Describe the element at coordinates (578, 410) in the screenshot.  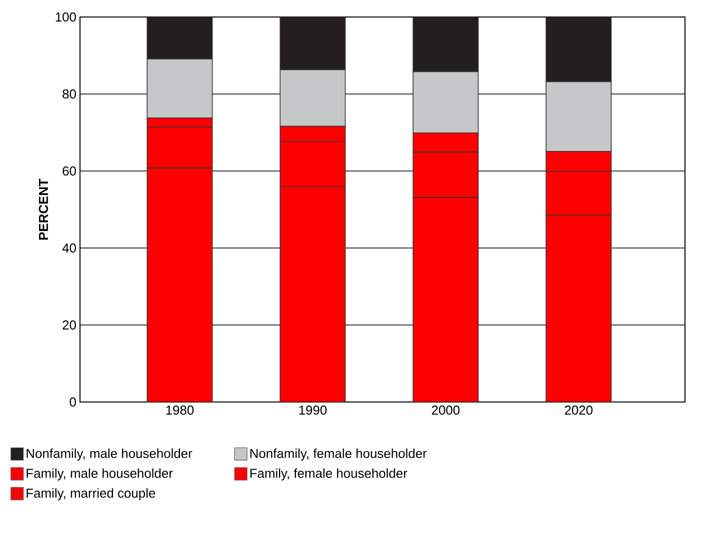
I see `x-tick-label: 2020` at that location.